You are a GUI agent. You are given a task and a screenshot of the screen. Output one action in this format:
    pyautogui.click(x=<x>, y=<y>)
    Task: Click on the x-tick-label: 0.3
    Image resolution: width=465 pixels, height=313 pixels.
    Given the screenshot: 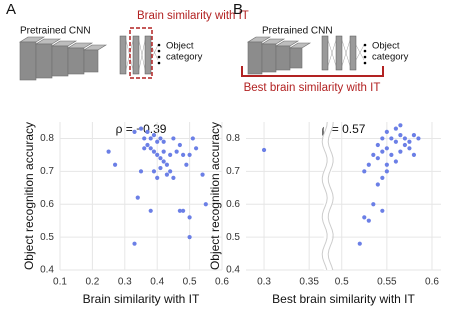 What is the action you would take?
    pyautogui.click(x=264, y=282)
    